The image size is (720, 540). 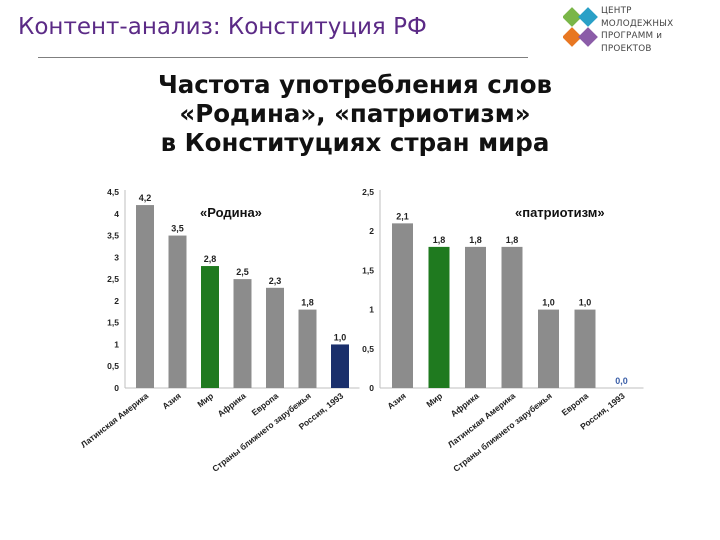 What do you see at coordinates (621, 381) in the screenshot?
I see `data-label: 0,0` at bounding box center [621, 381].